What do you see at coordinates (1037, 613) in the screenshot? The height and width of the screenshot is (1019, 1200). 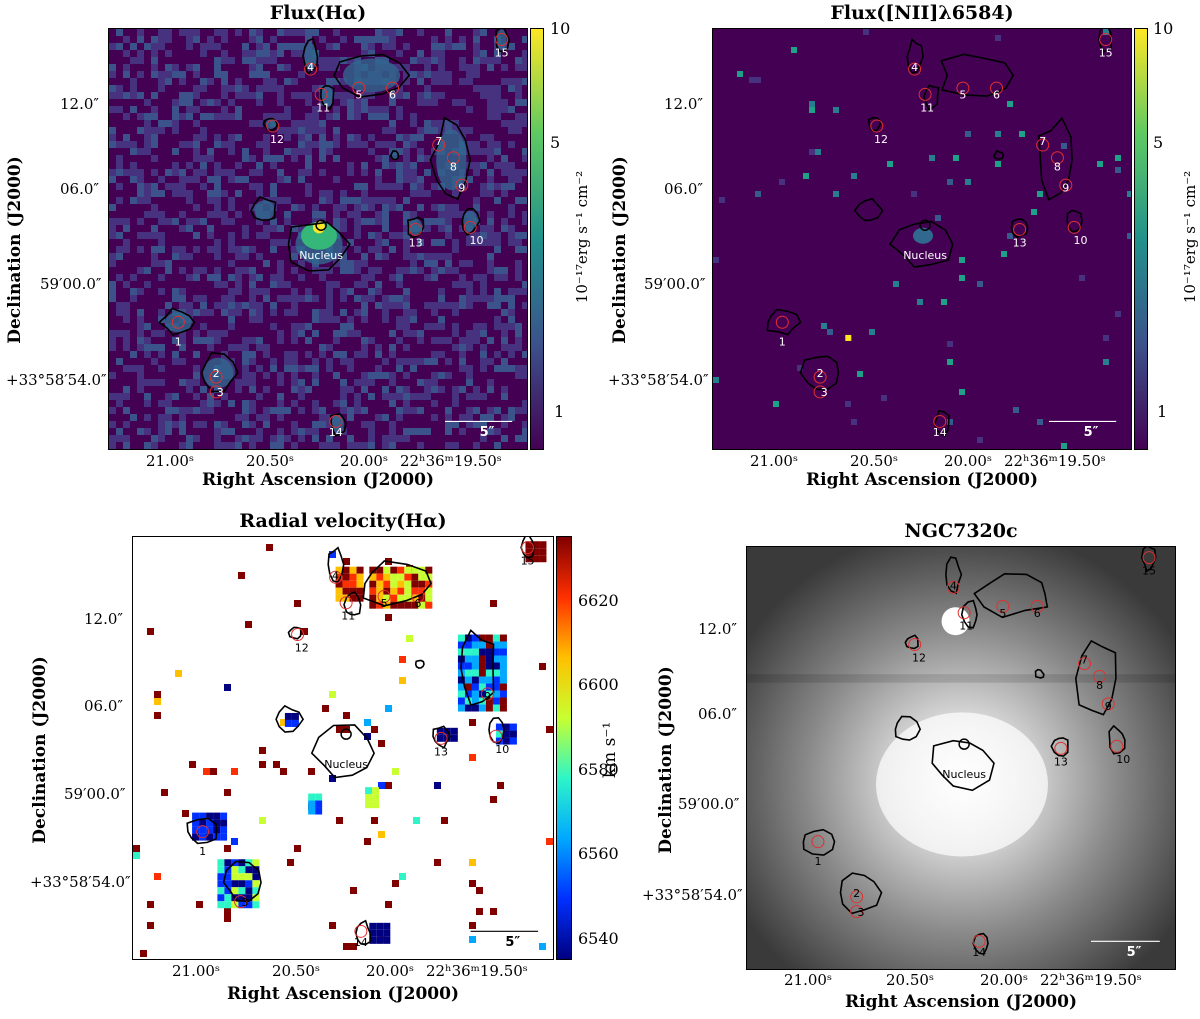 I see `region-label: 6` at bounding box center [1037, 613].